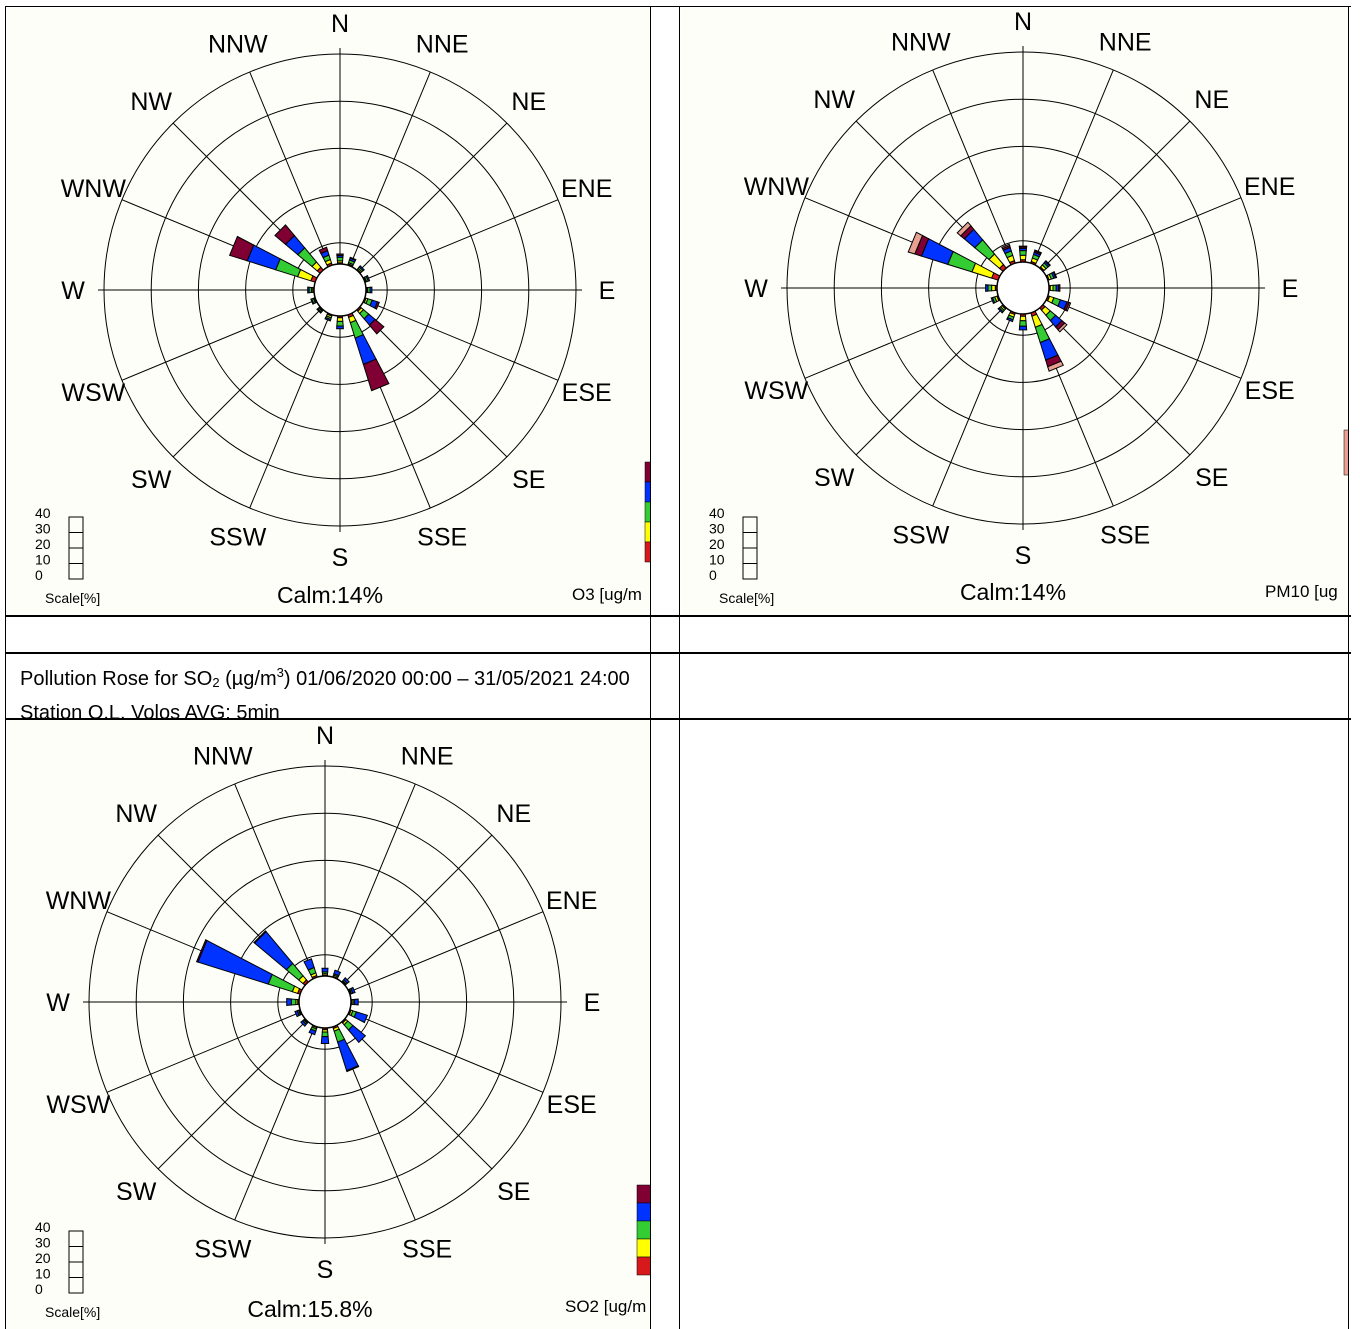 This screenshot has height=1329, width=1360. Describe the element at coordinates (151, 102) in the screenshot. I see `direction-label: NW` at that location.